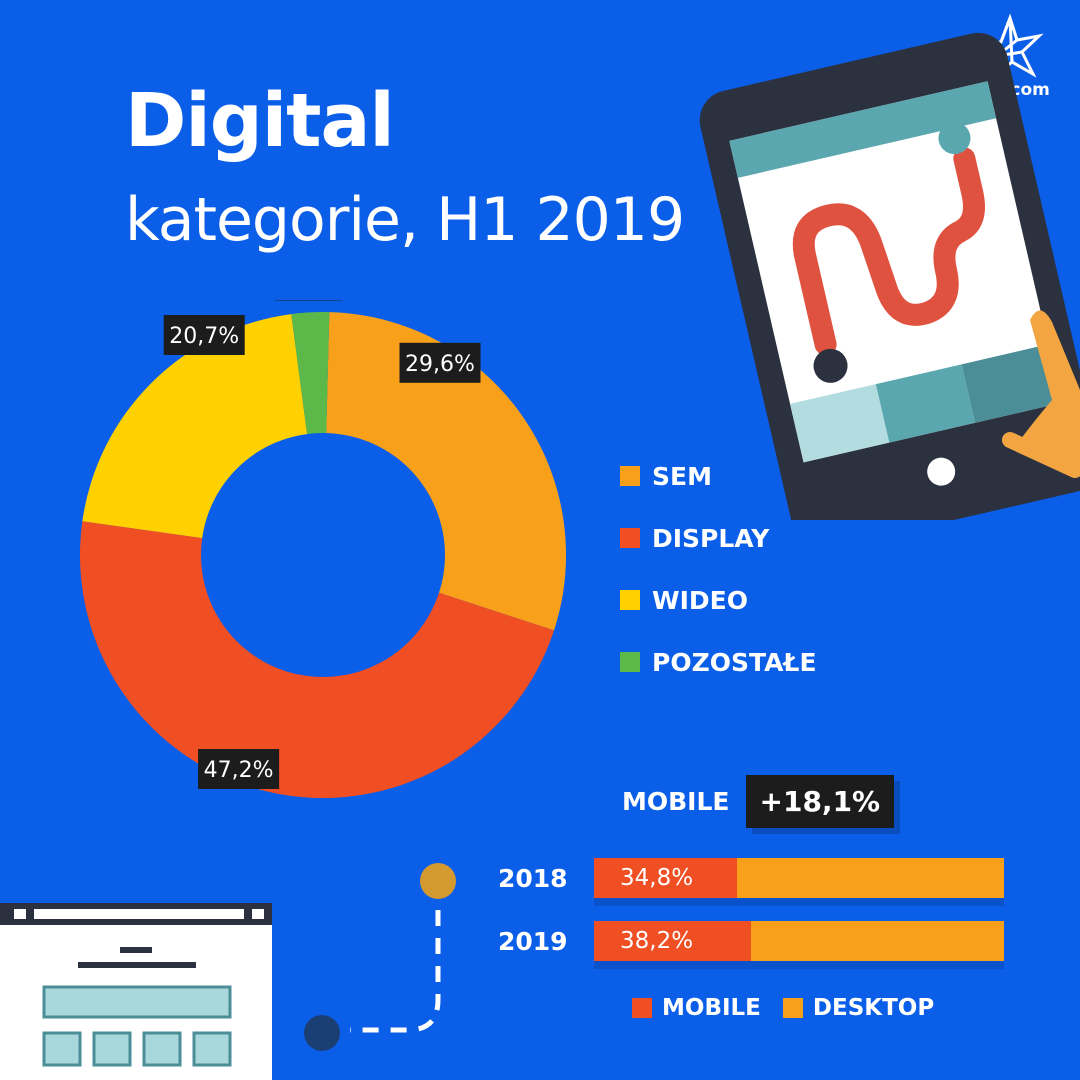 This screenshot has height=1080, width=1080. What do you see at coordinates (657, 941) in the screenshot?
I see `bar-value-label: 38,2%` at bounding box center [657, 941].